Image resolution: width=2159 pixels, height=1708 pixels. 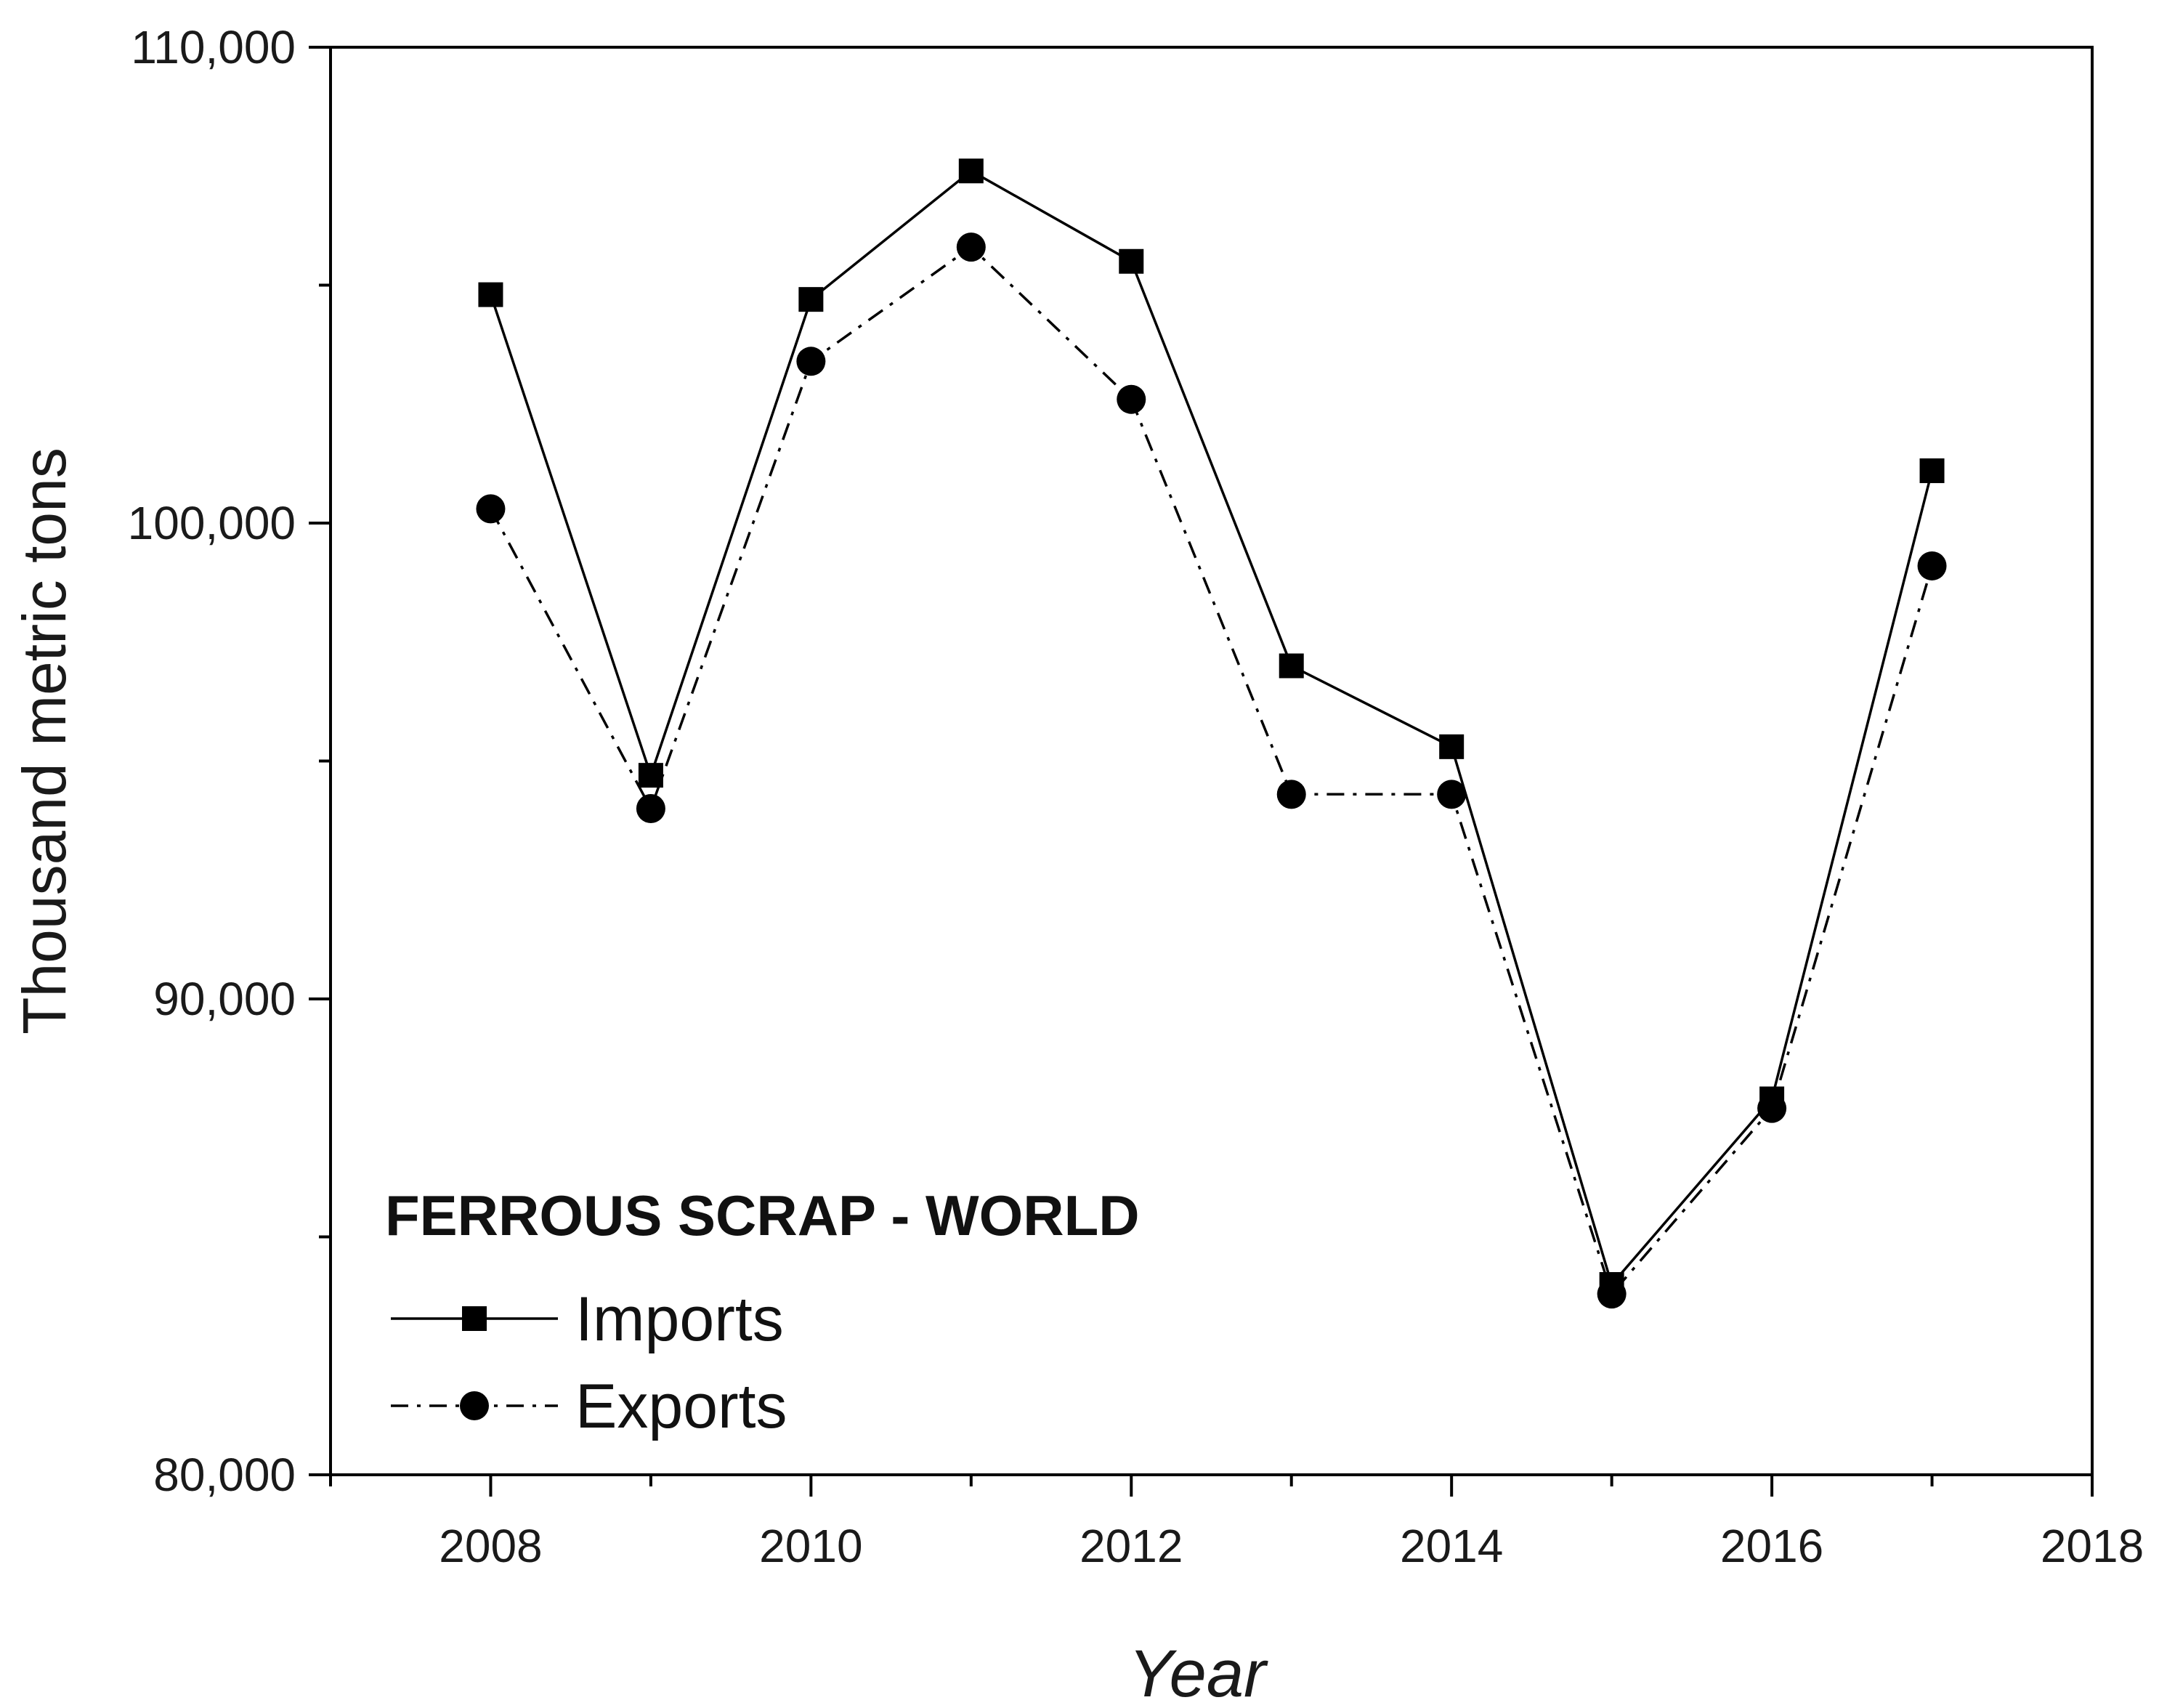 I want to click on legend-items: Imports Exports, so click(x=589, y=1362).